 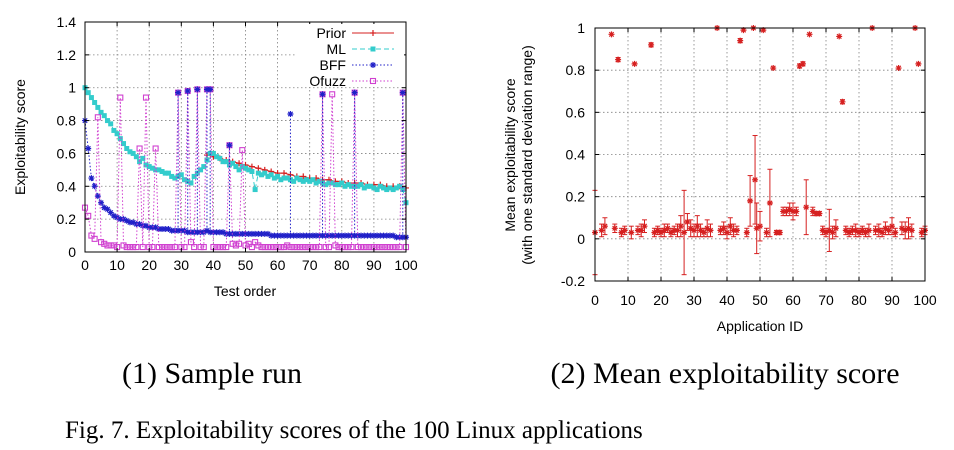 I want to click on chart1-y-tick-label: 1.2, so click(x=67, y=55).